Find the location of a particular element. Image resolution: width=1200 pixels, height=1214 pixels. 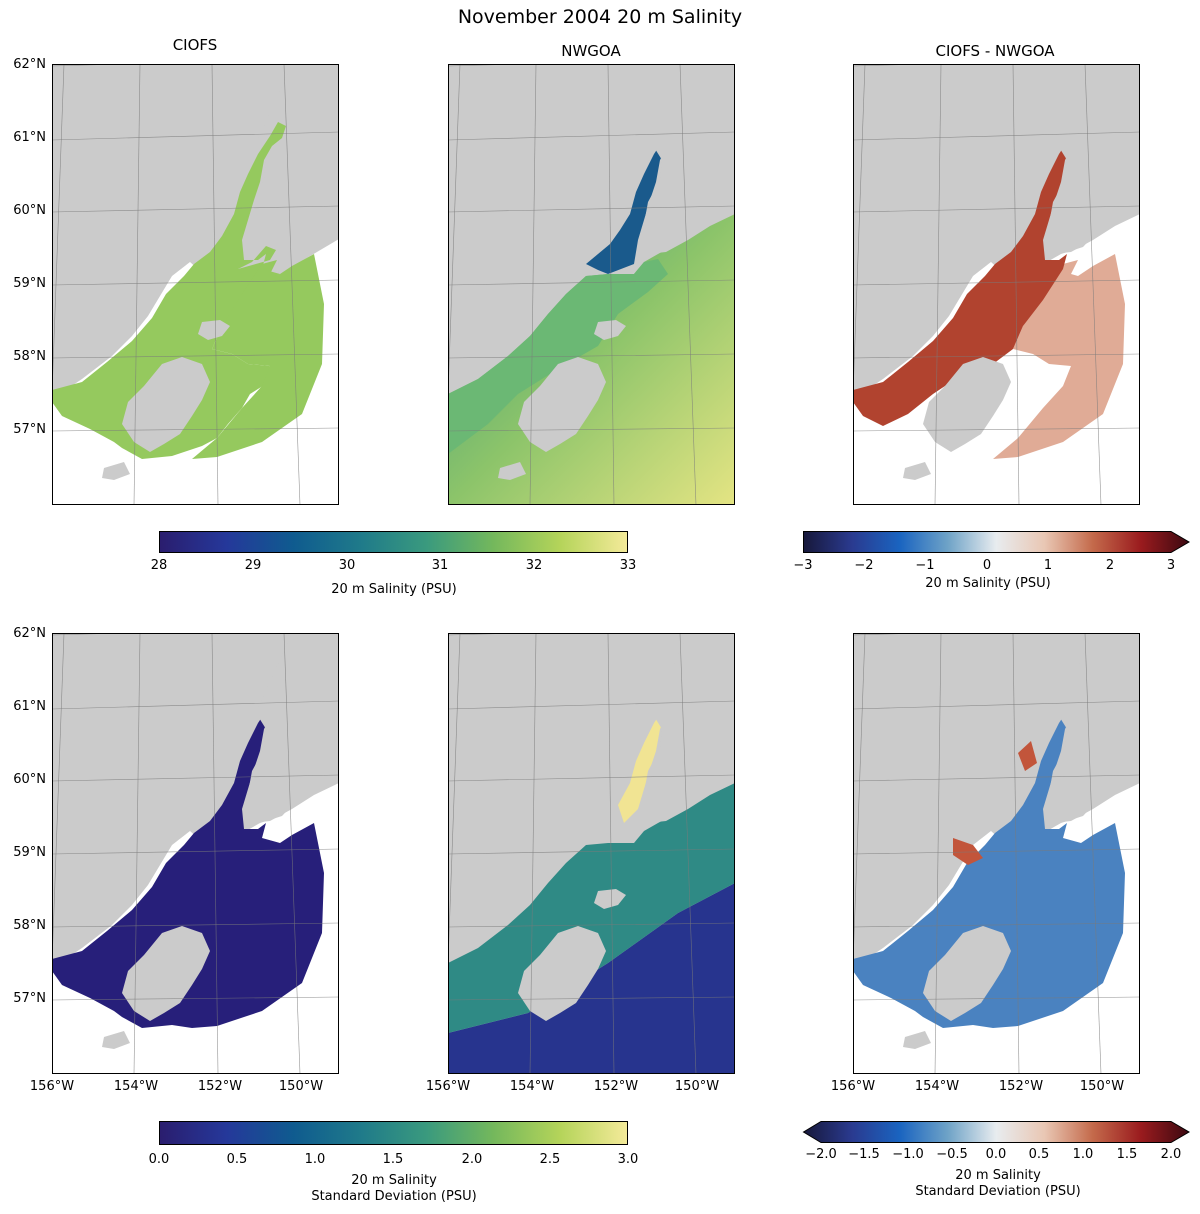

cb-diff-tick-2: 2 is located at coordinates (1110, 565).